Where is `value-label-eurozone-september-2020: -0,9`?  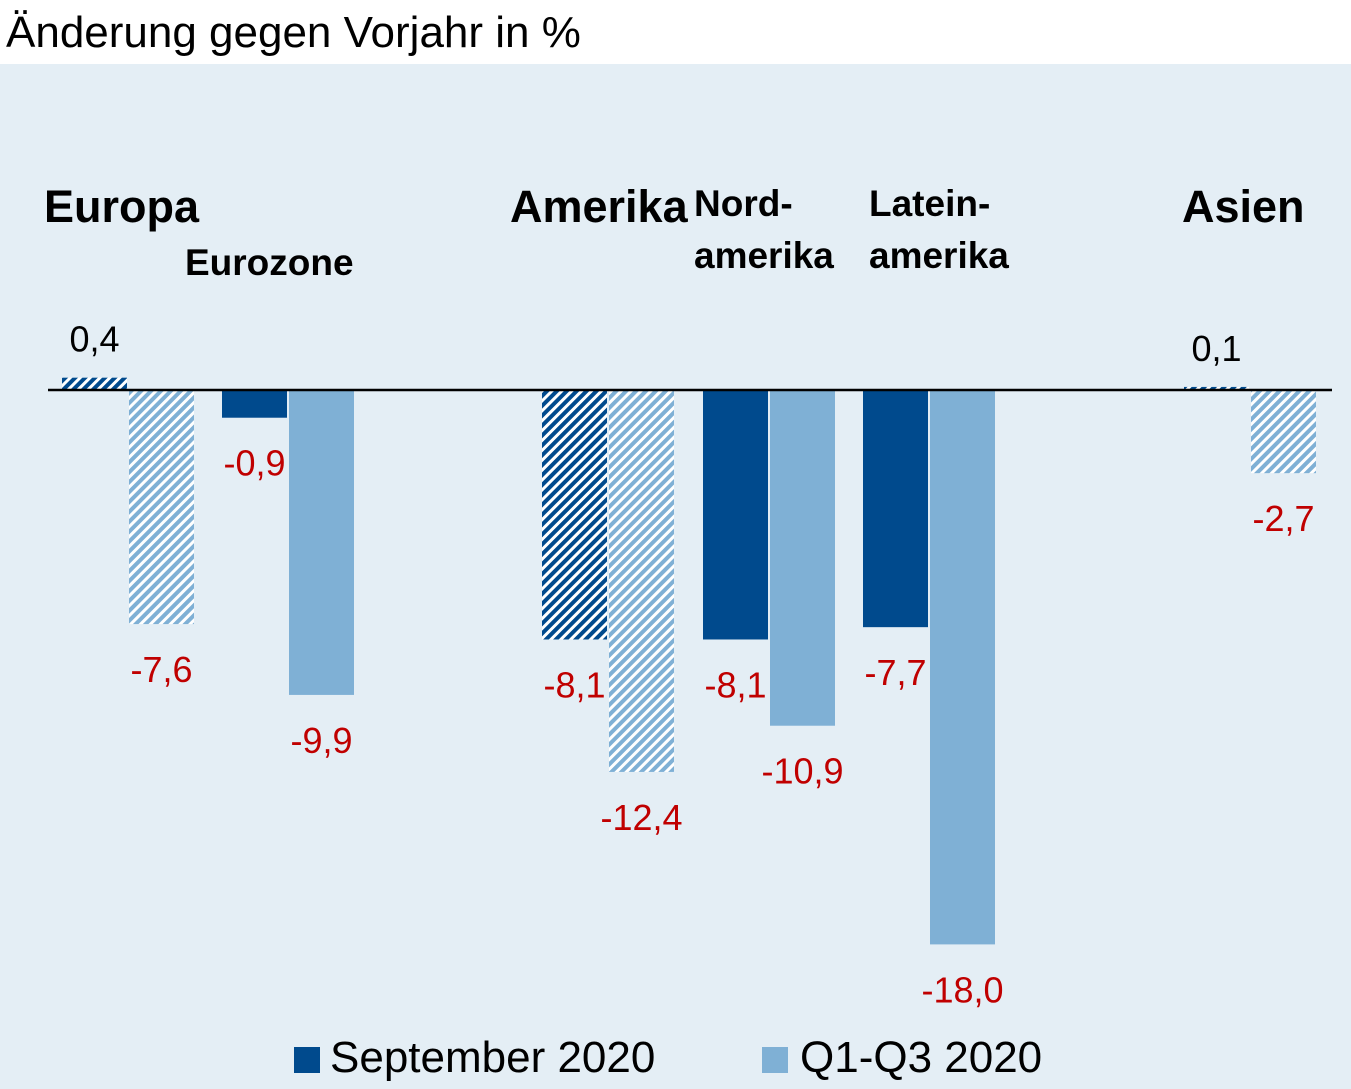
value-label-eurozone-september-2020: -0,9 is located at coordinates (254, 463).